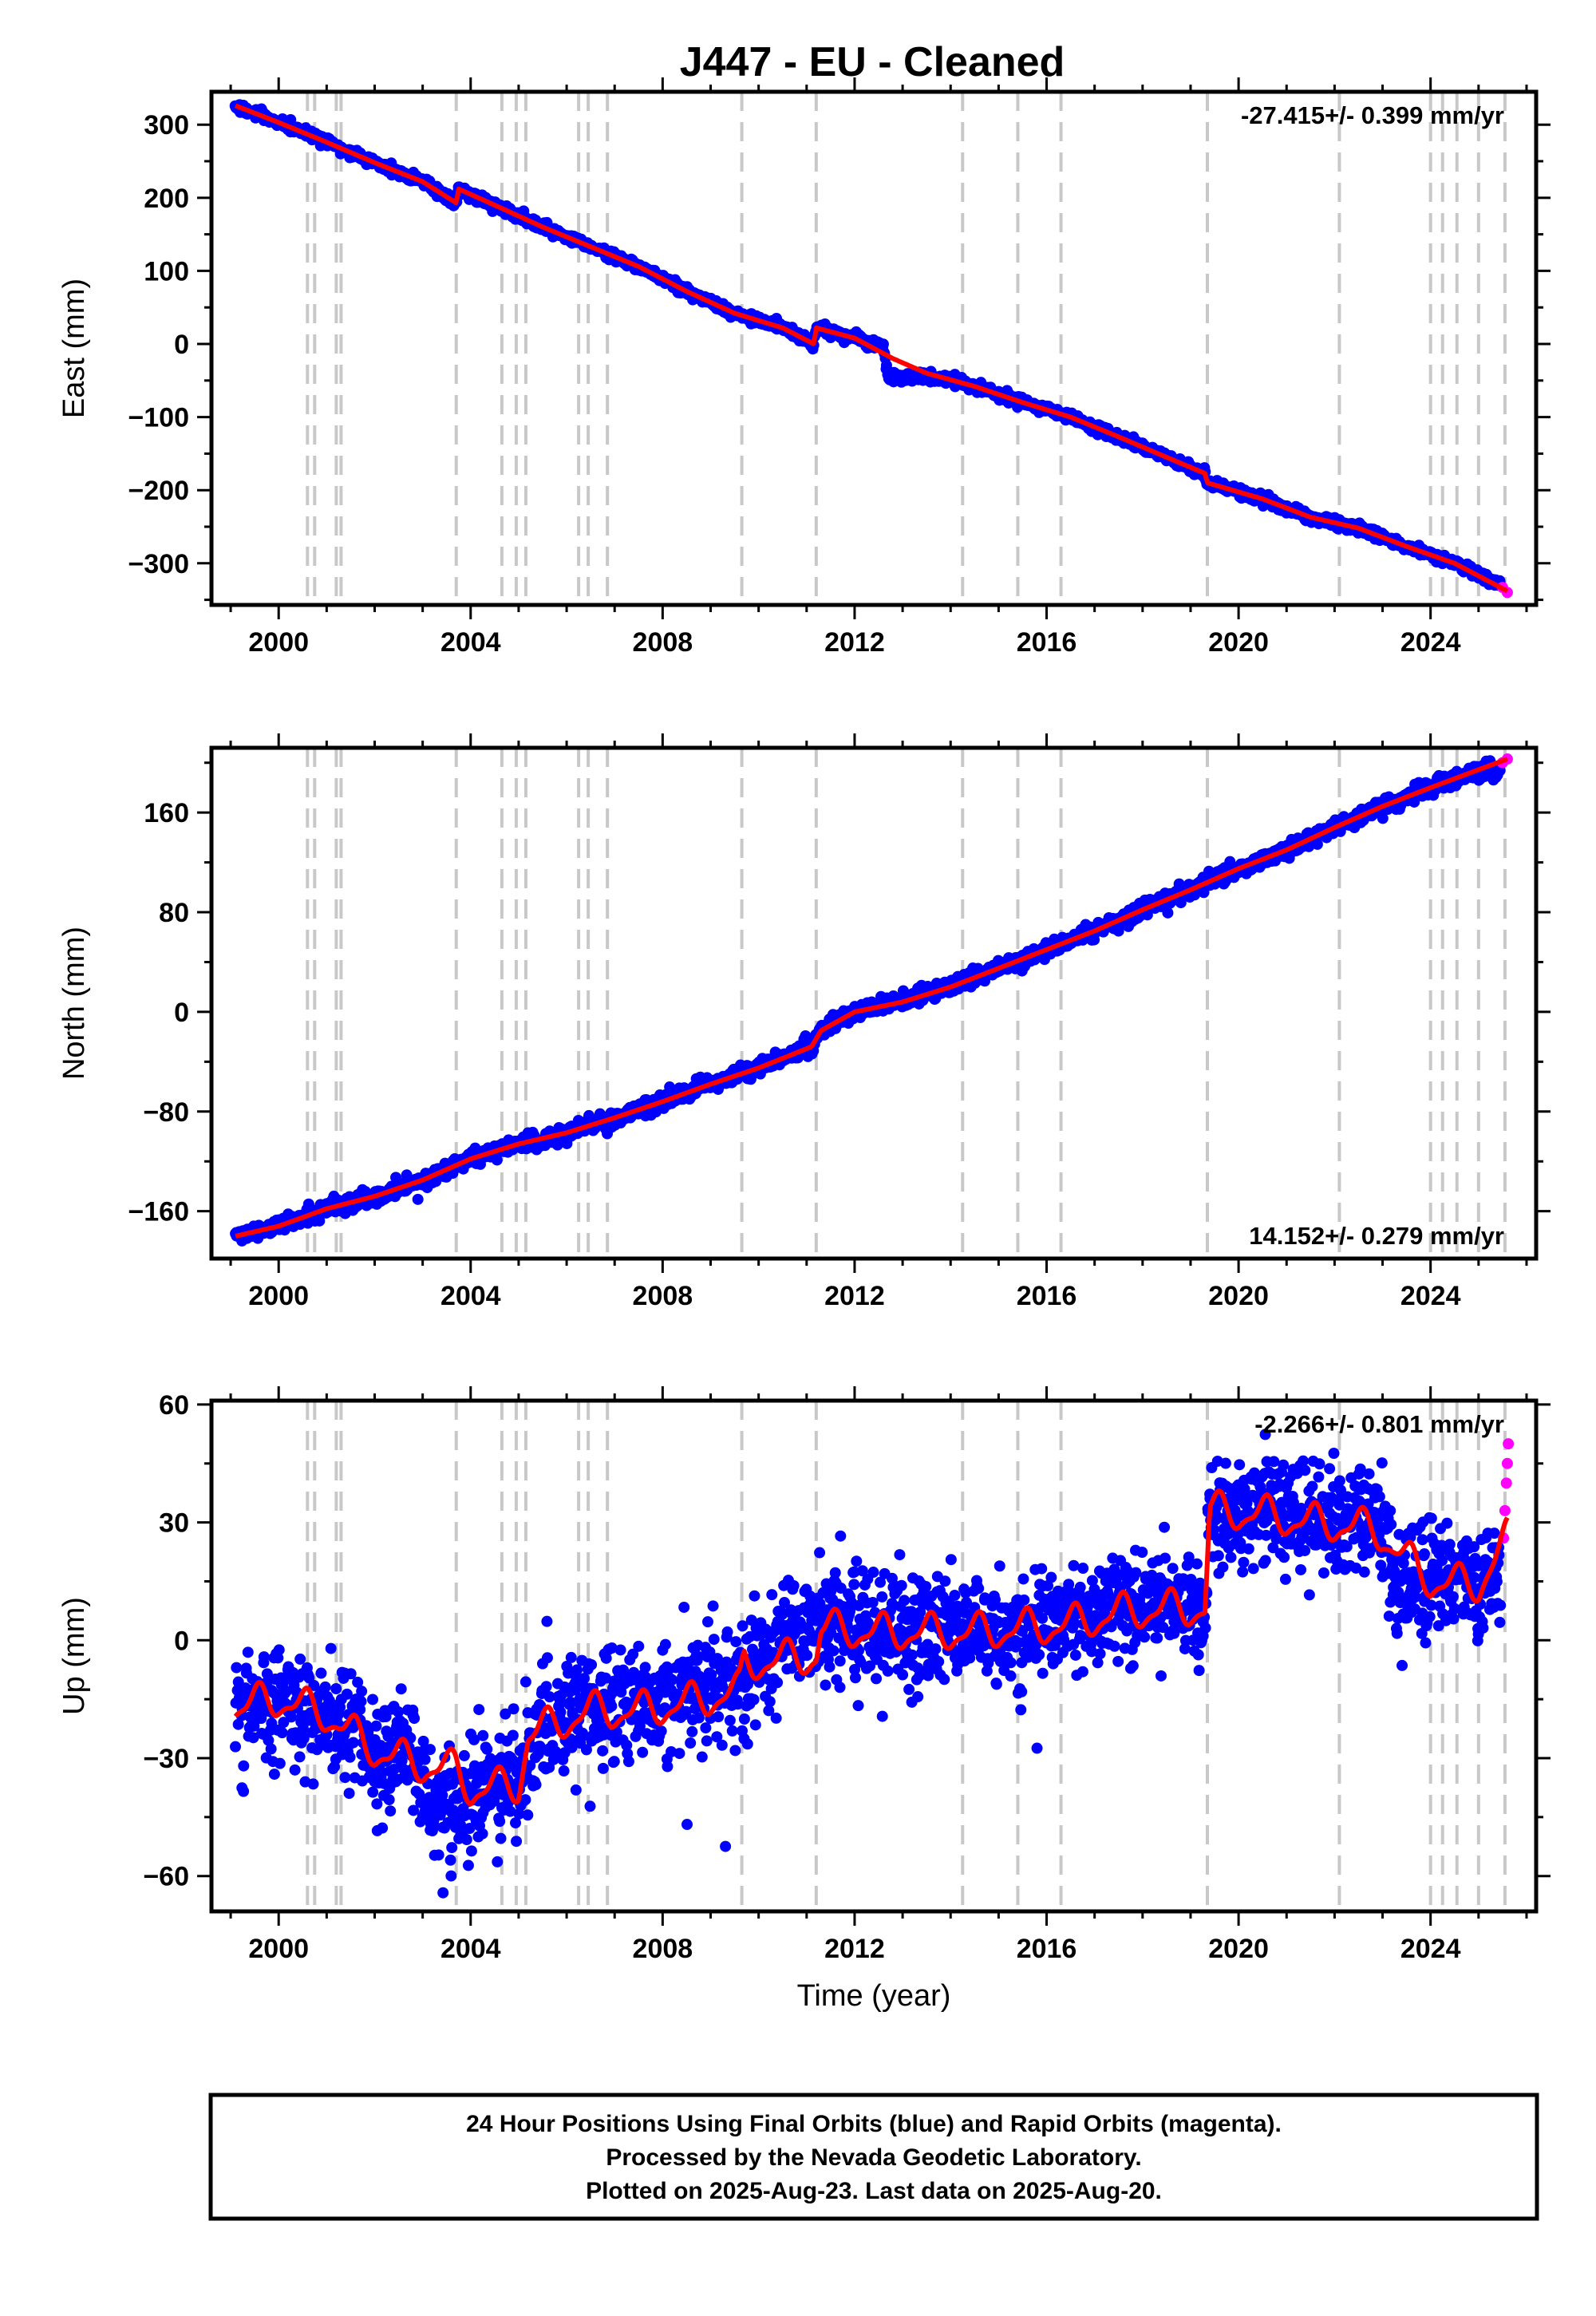  What do you see at coordinates (663, 1296) in the screenshot?
I see `x-tick-label: 2008` at bounding box center [663, 1296].